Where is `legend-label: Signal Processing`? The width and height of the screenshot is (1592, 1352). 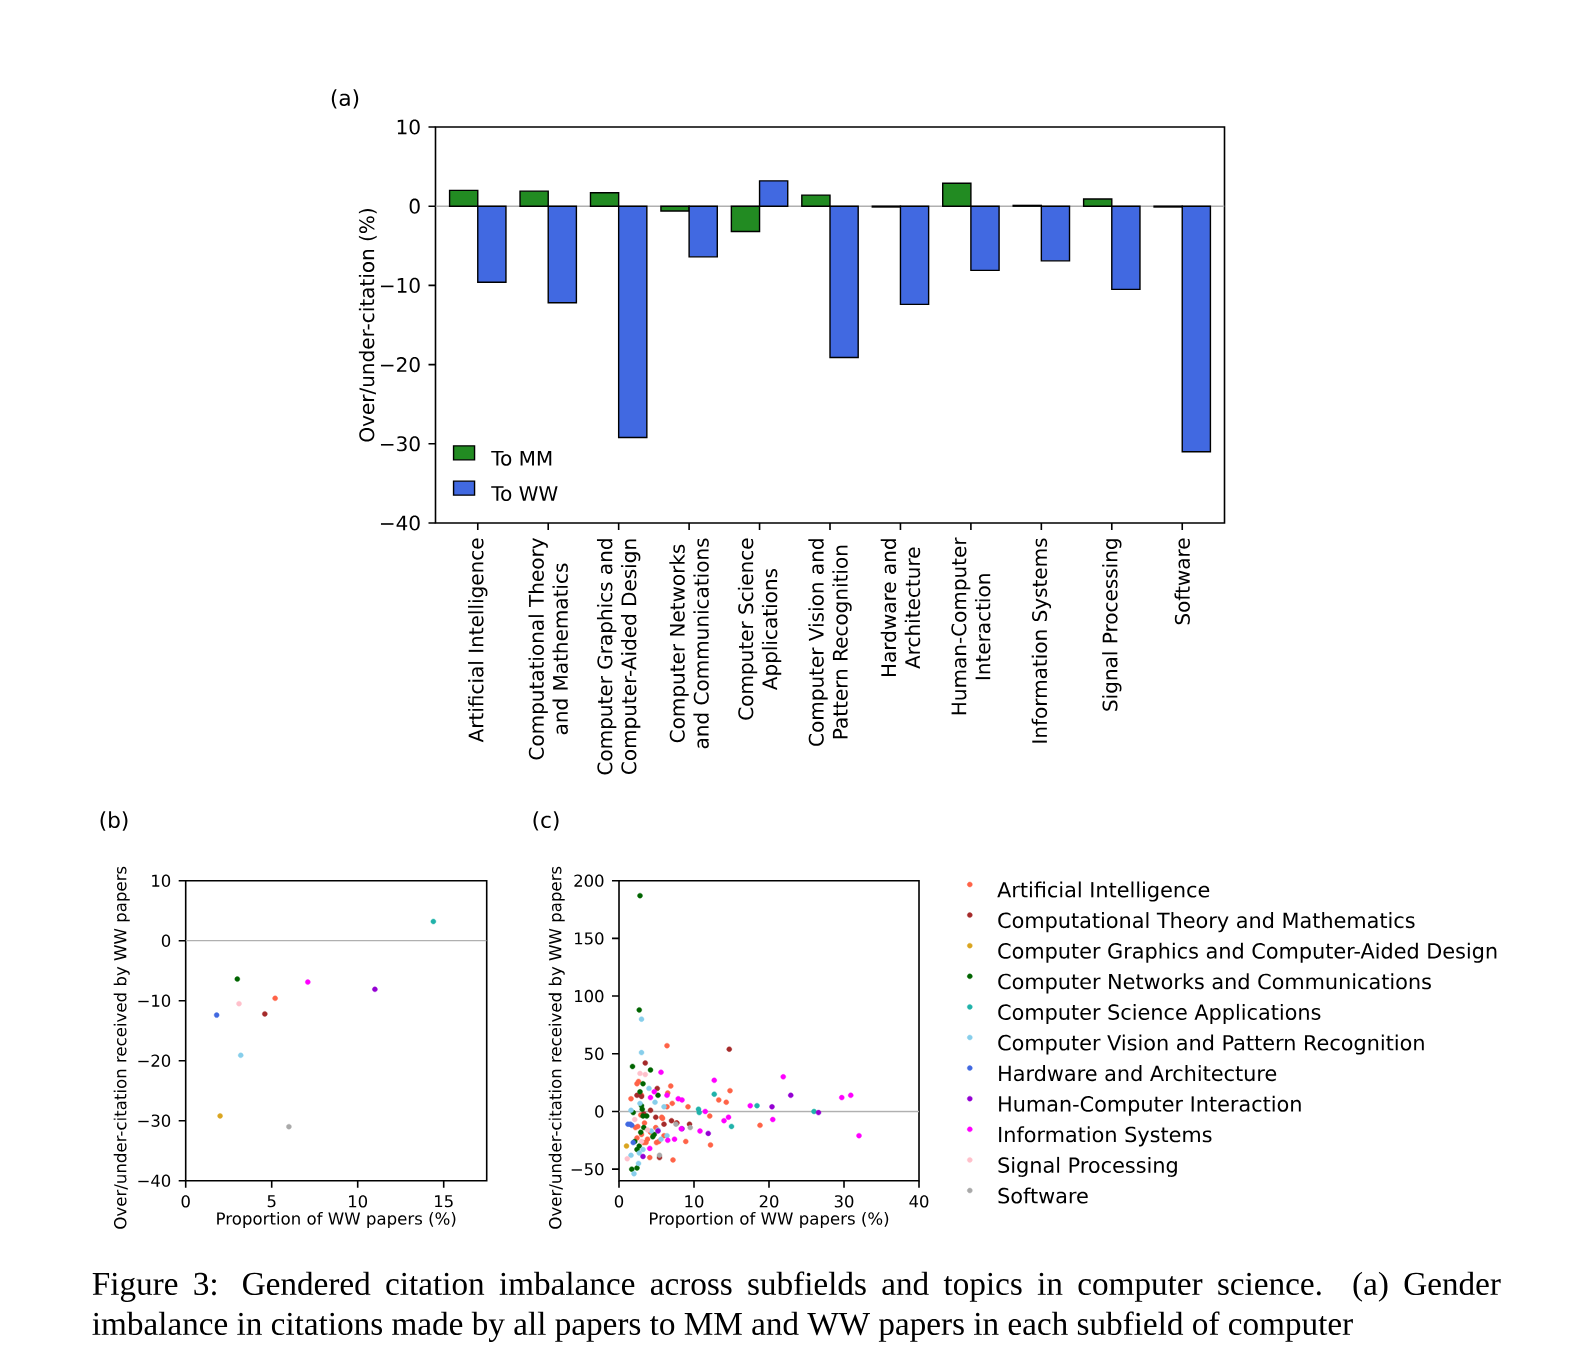 legend-label: Signal Processing is located at coordinates (1087, 1167).